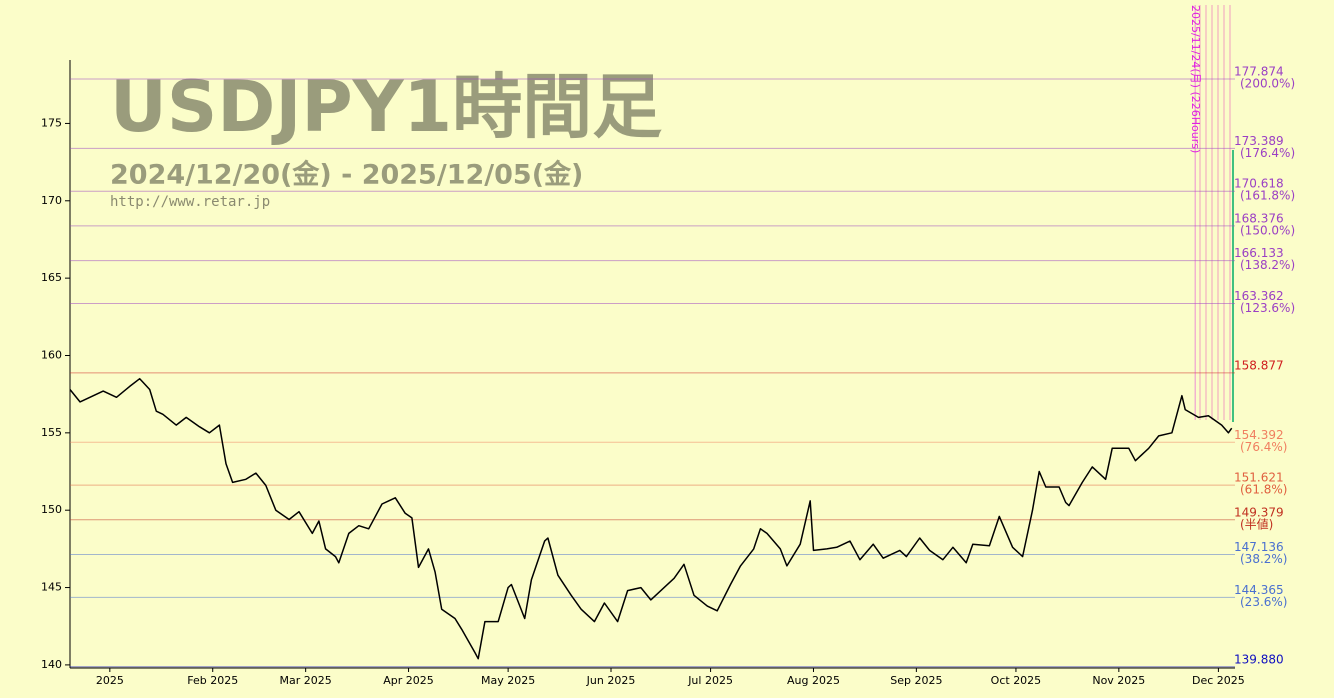 The width and height of the screenshot is (1334, 698). Describe the element at coordinates (51, 122) in the screenshot. I see `y-tick-label: 175` at that location.